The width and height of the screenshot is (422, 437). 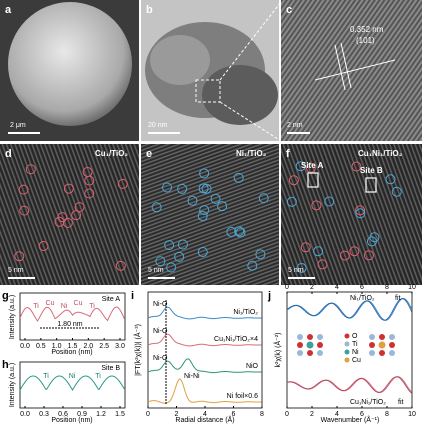 I want to click on series-label: Cu₁Ni₁/TiO₂, so click(x=368, y=402).